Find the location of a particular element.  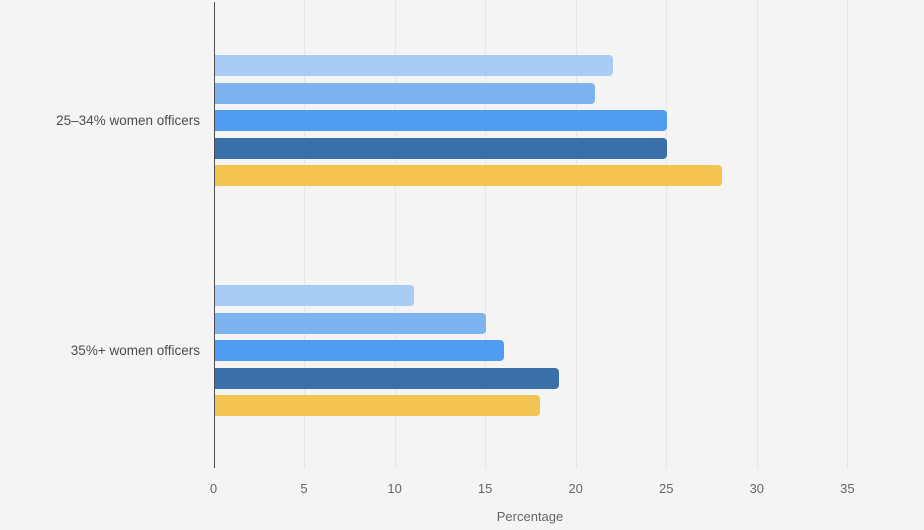

category-label: 25–34% women officers is located at coordinates (128, 120).